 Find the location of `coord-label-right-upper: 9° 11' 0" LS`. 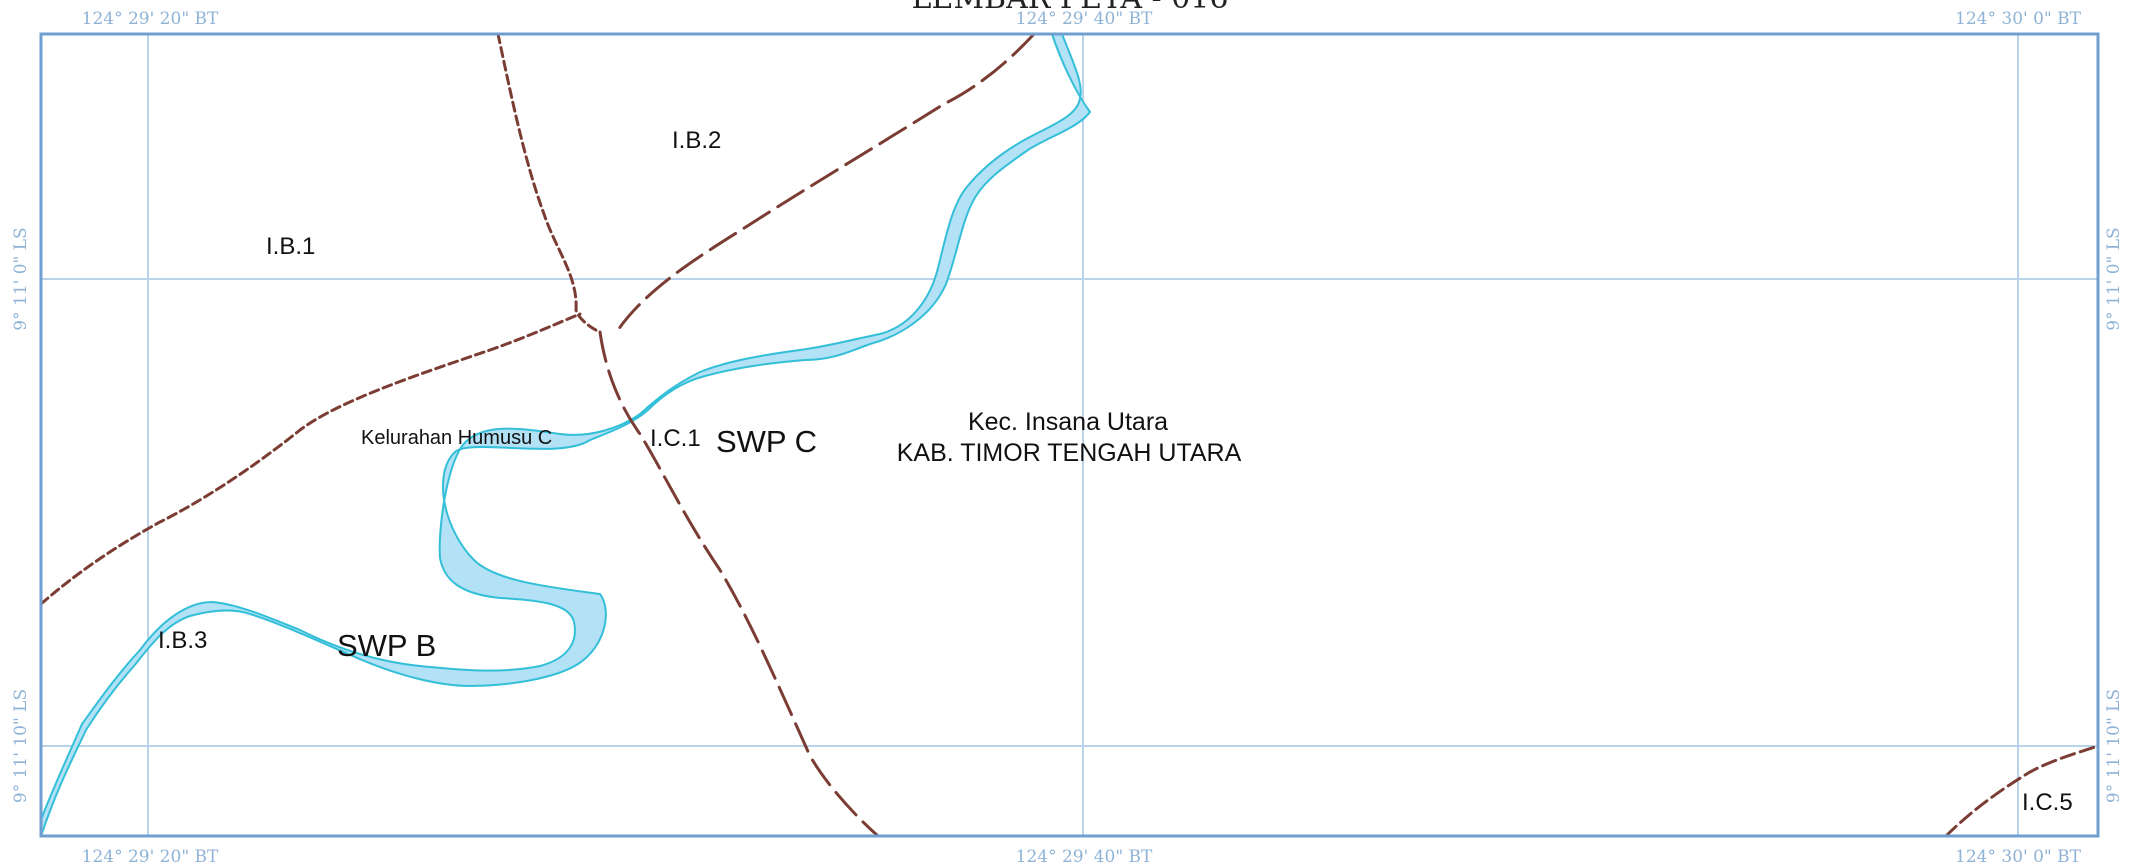

coord-label-right-upper: 9° 11' 0" LS is located at coordinates (2114, 278).